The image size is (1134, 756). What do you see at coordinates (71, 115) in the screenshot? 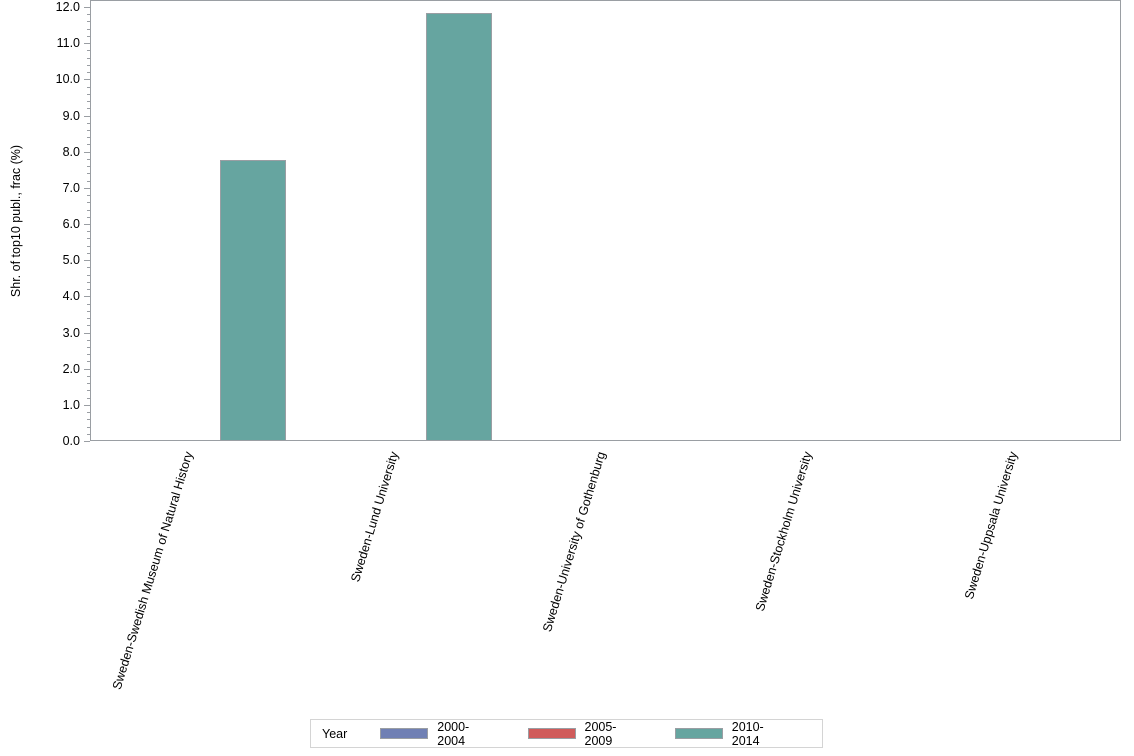
I see `y-tick-label: 9.0` at bounding box center [71, 115].